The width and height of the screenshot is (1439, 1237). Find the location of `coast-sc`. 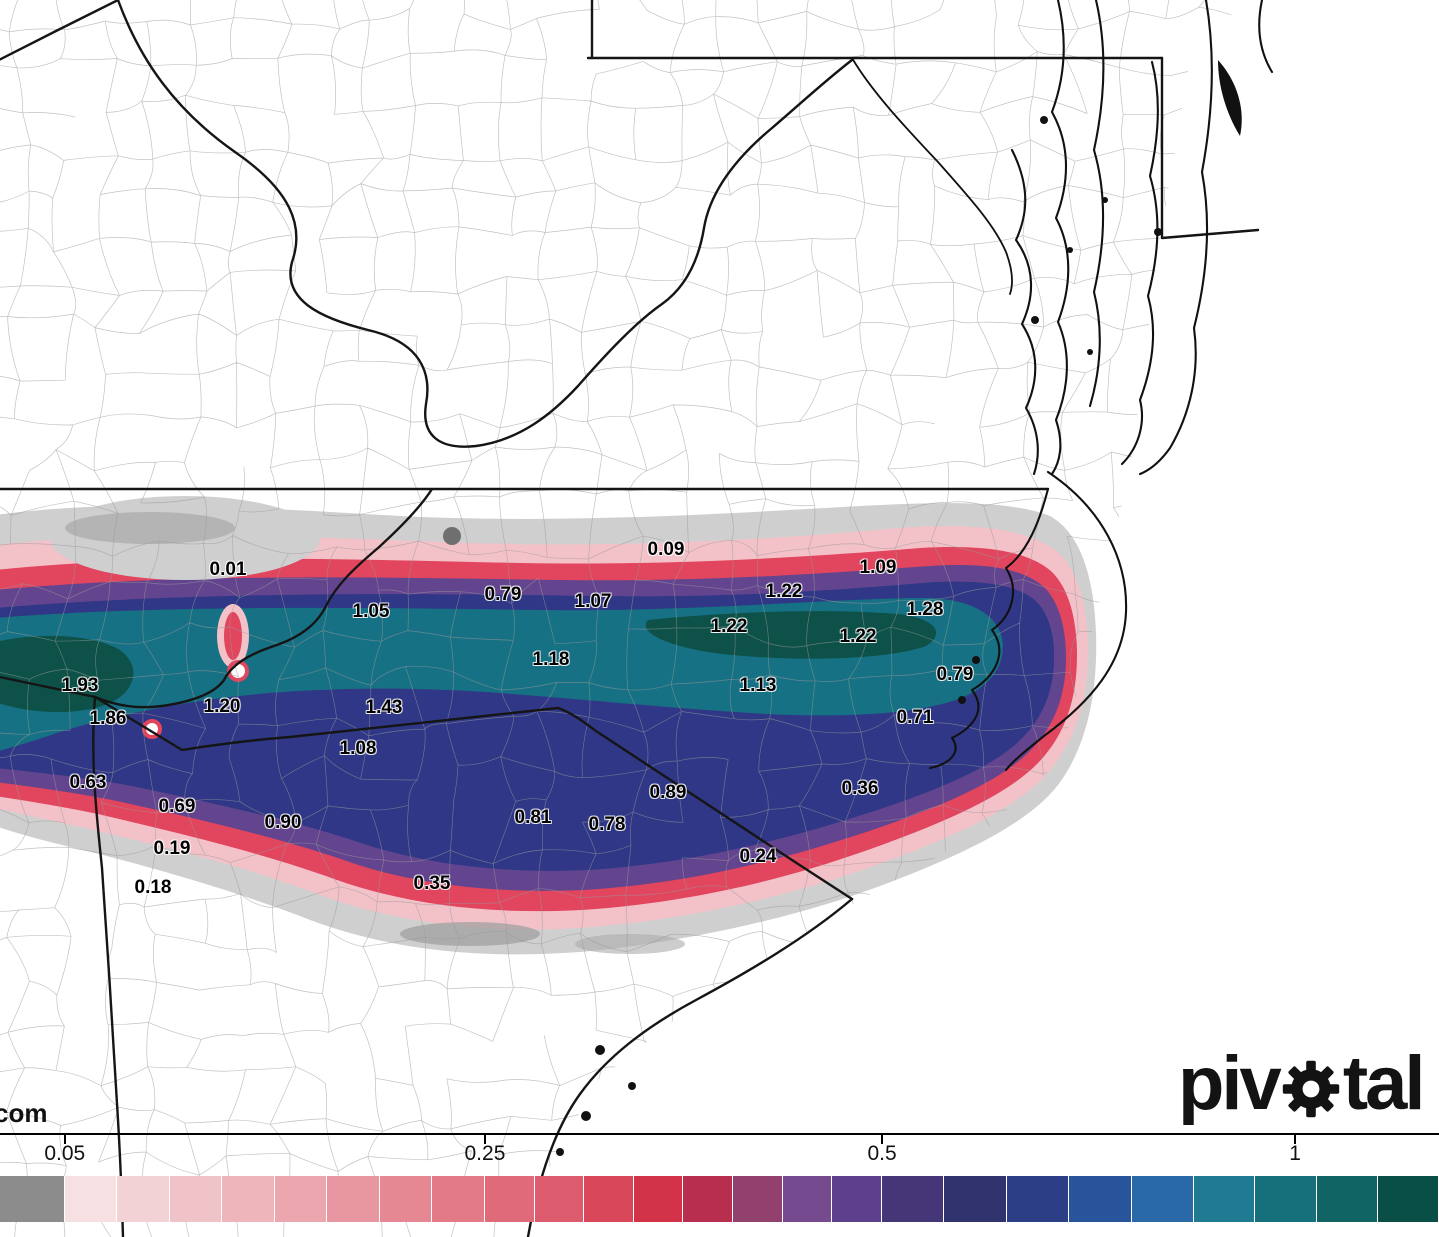

coast-sc is located at coordinates (690, 1067).